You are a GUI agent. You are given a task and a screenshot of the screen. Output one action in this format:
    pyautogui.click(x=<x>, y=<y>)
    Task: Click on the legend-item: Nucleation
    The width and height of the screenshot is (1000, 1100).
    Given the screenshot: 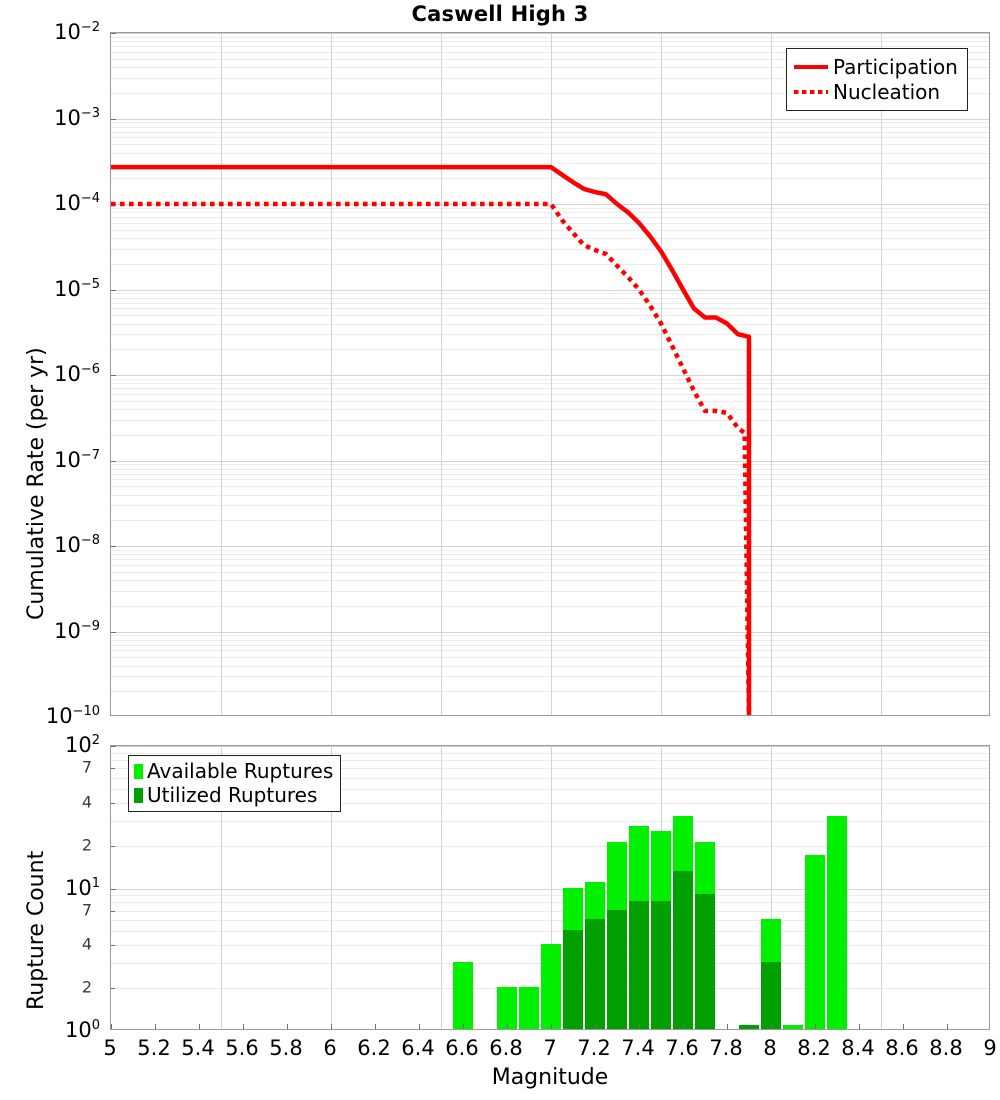 What is the action you would take?
    pyautogui.click(x=876, y=91)
    